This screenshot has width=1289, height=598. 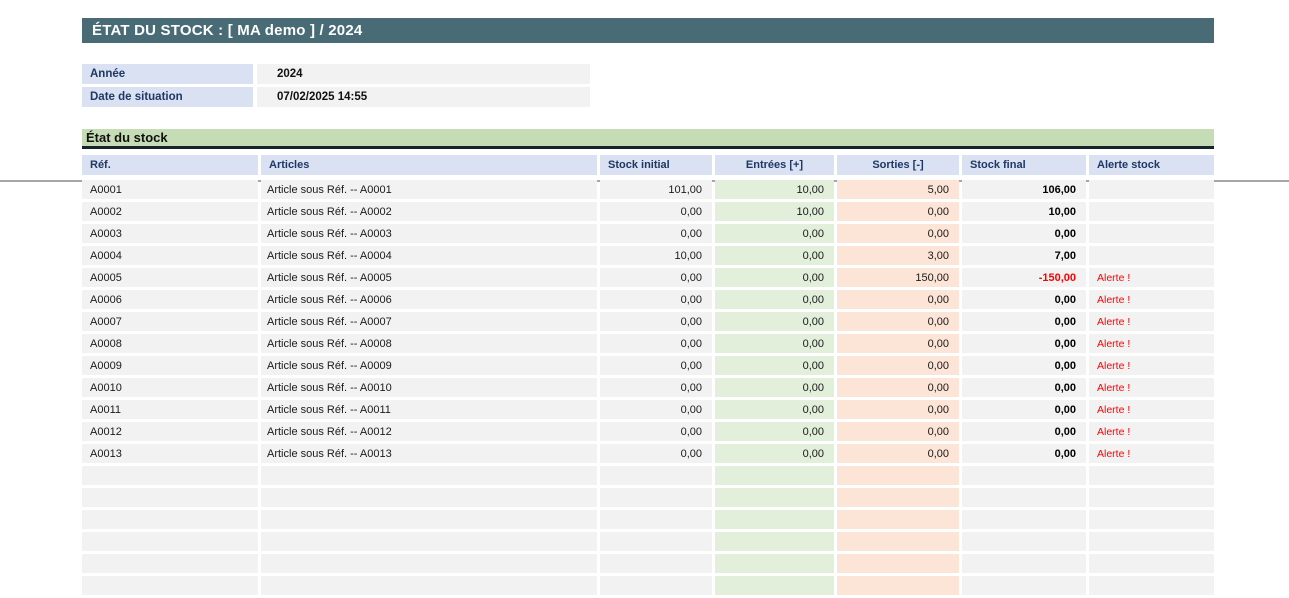 I want to click on cell-ref: A0007, so click(x=170, y=321).